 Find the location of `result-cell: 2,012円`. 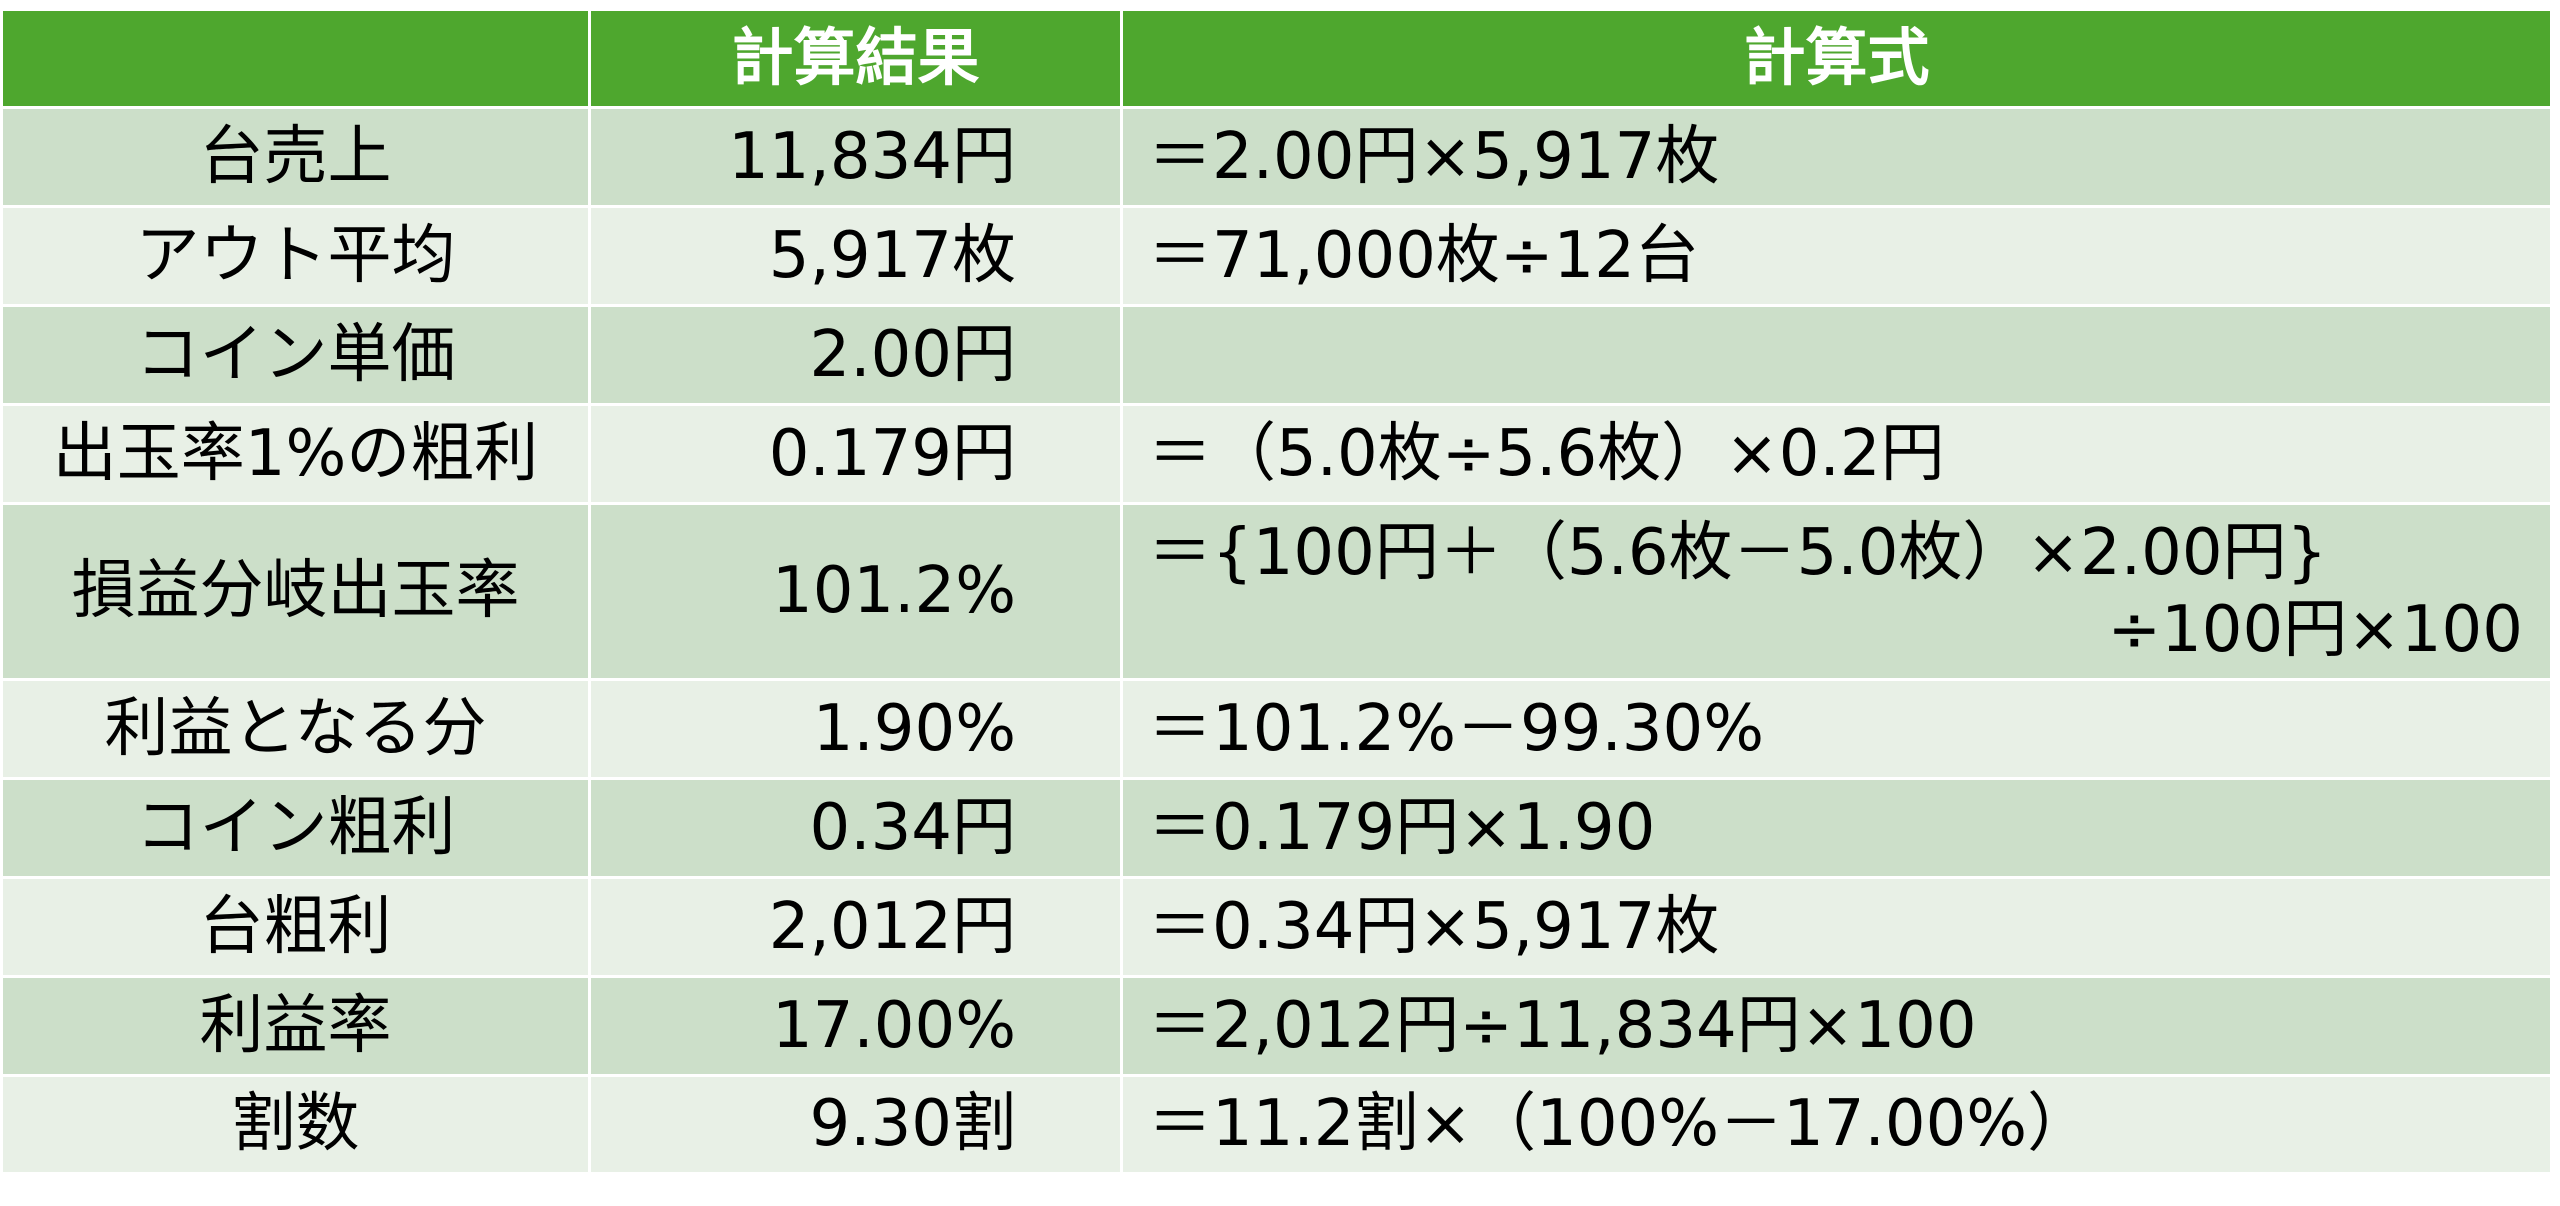

result-cell: 2,012円 is located at coordinates (855, 927).